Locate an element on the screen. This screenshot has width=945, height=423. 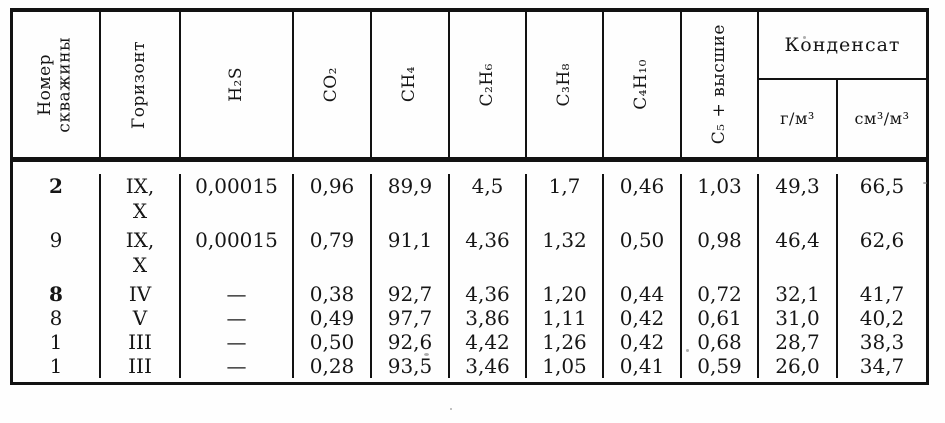
table-cell: 32,1 is located at coordinates (798, 294).